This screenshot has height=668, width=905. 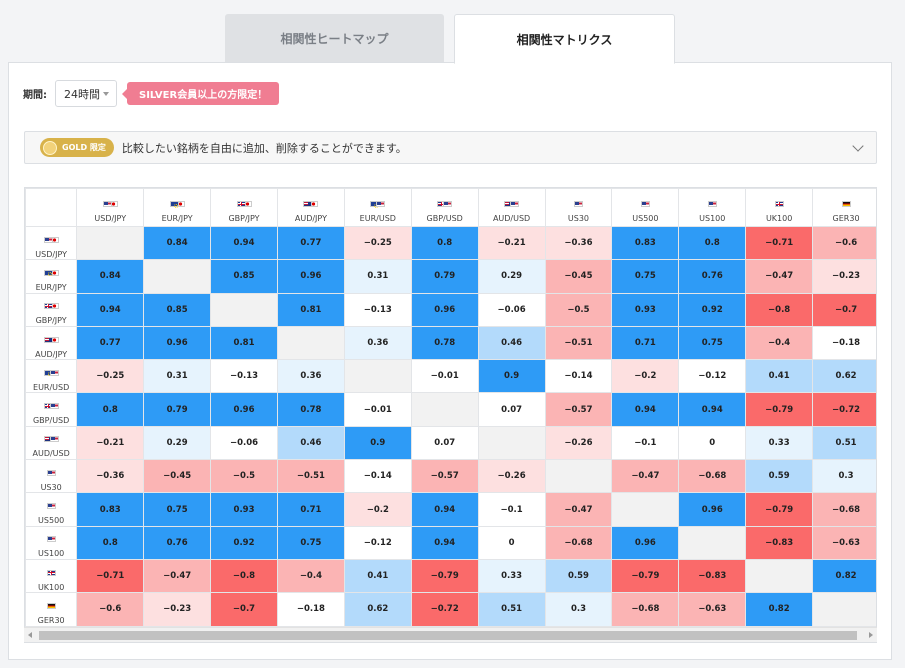 I want to click on matrix-cell: 0, so click(x=712, y=443).